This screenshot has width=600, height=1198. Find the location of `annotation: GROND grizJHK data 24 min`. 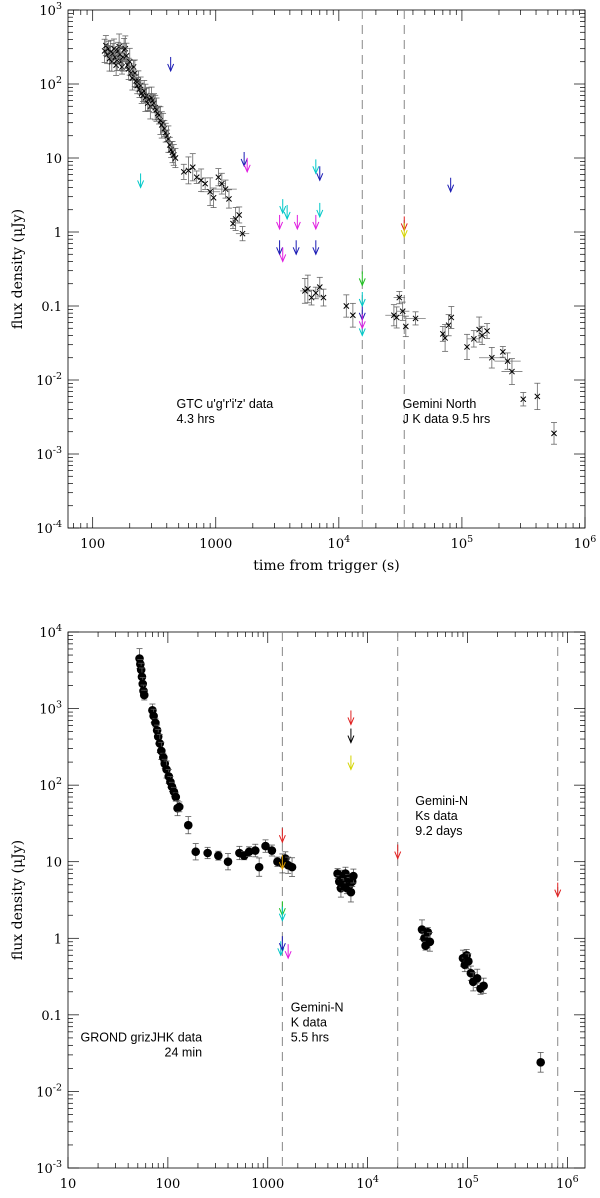

annotation: GROND grizJHK data 24 min is located at coordinates (142, 1044).